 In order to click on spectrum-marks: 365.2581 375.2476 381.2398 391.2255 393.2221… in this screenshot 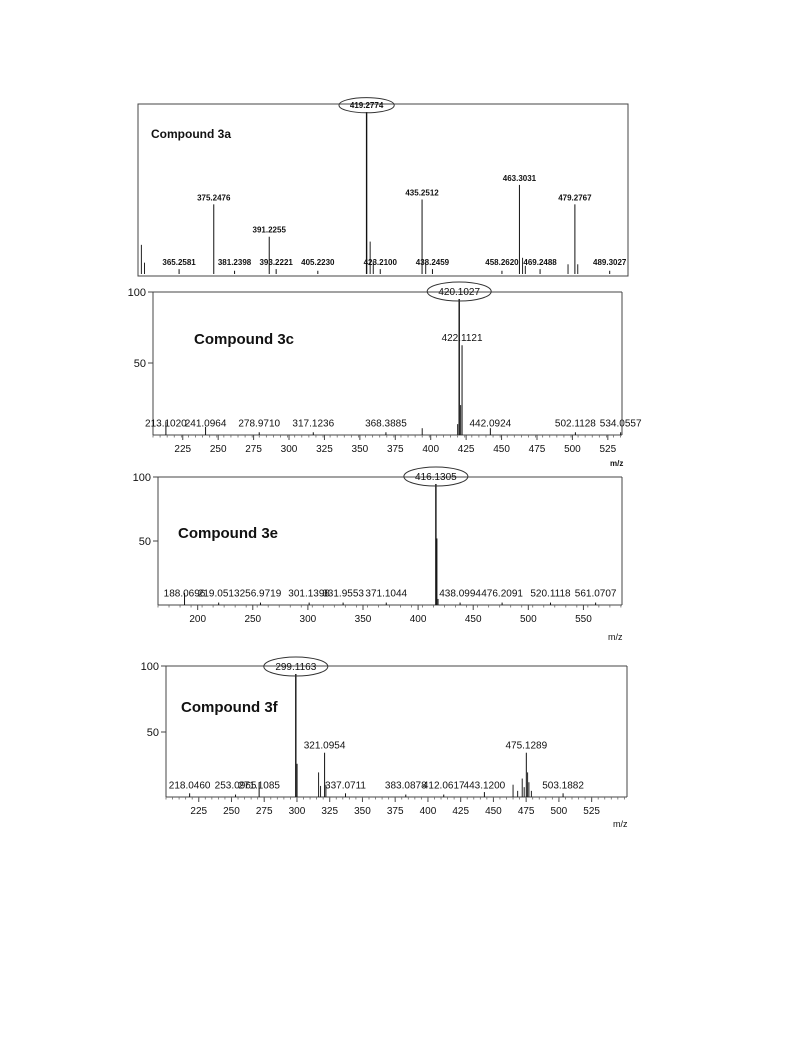, I will do `click(383, 185)`.